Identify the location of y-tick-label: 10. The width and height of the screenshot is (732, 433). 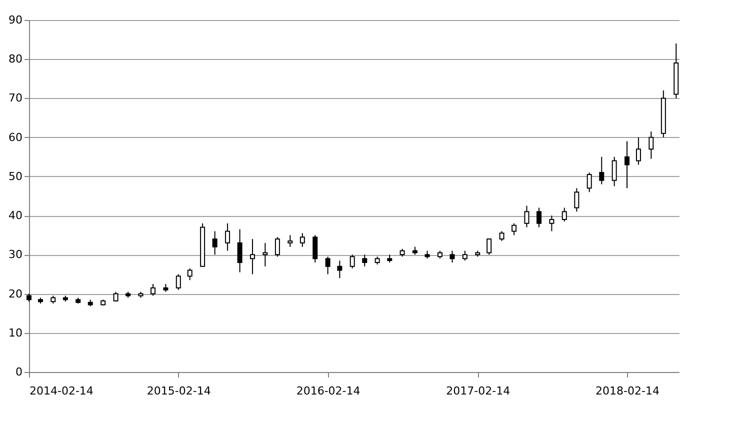
(15, 333).